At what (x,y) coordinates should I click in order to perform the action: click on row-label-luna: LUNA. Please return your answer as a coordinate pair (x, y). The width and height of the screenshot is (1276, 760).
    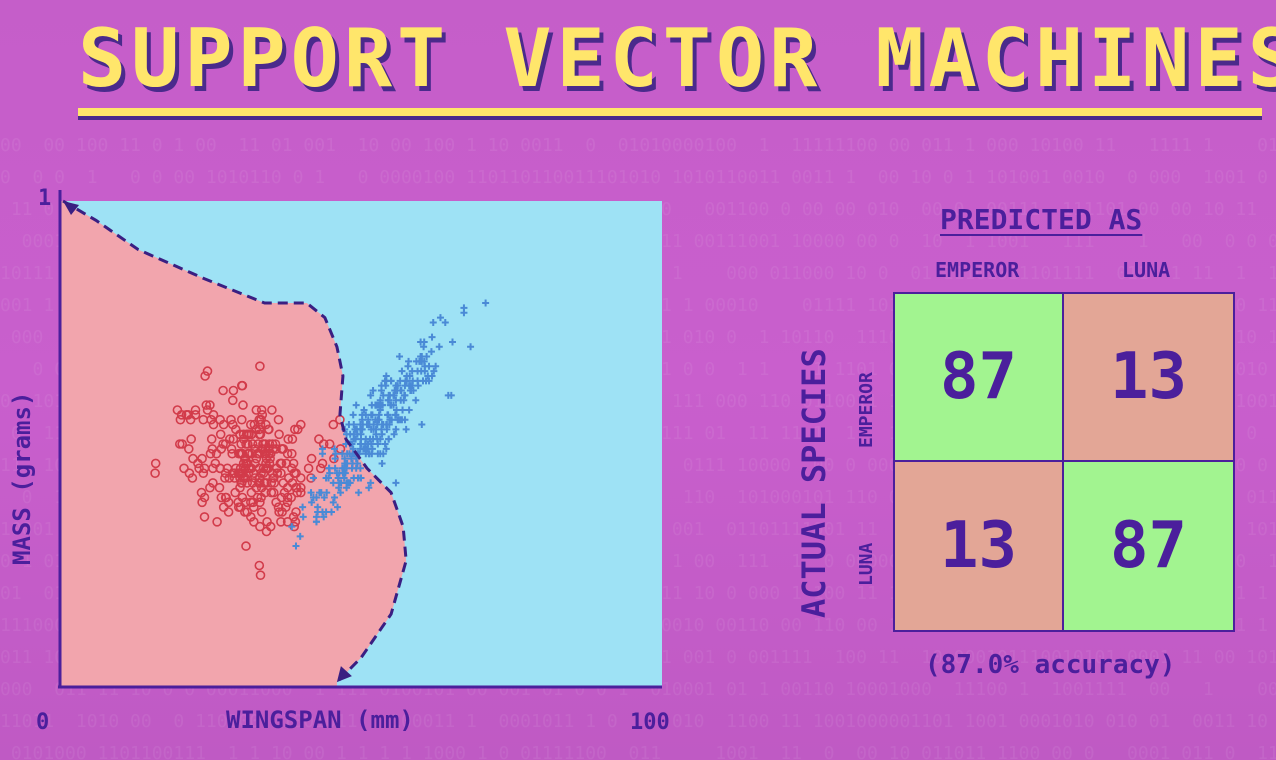
    Looking at the image, I should click on (866, 564).